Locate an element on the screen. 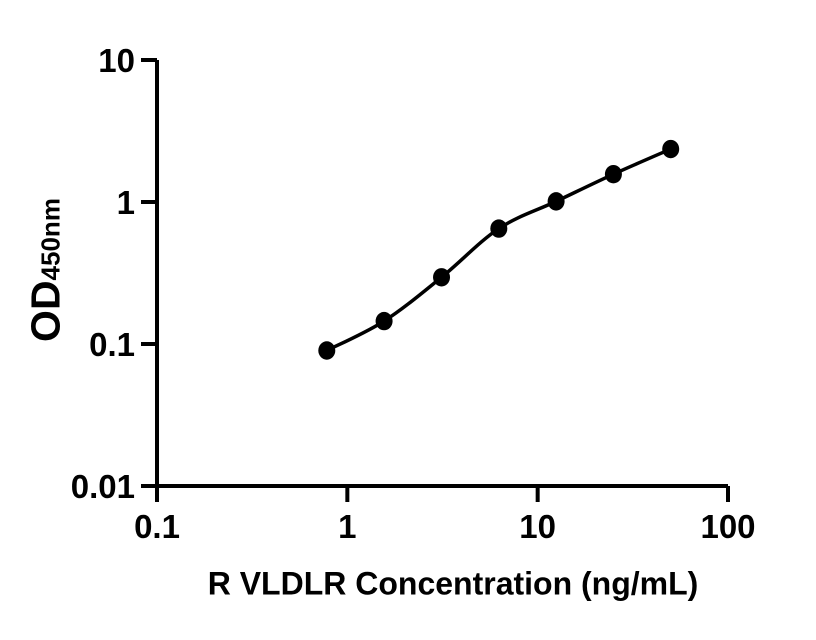 This screenshot has width=816, height=640. x-tick-label: 0.1 is located at coordinates (157, 526).